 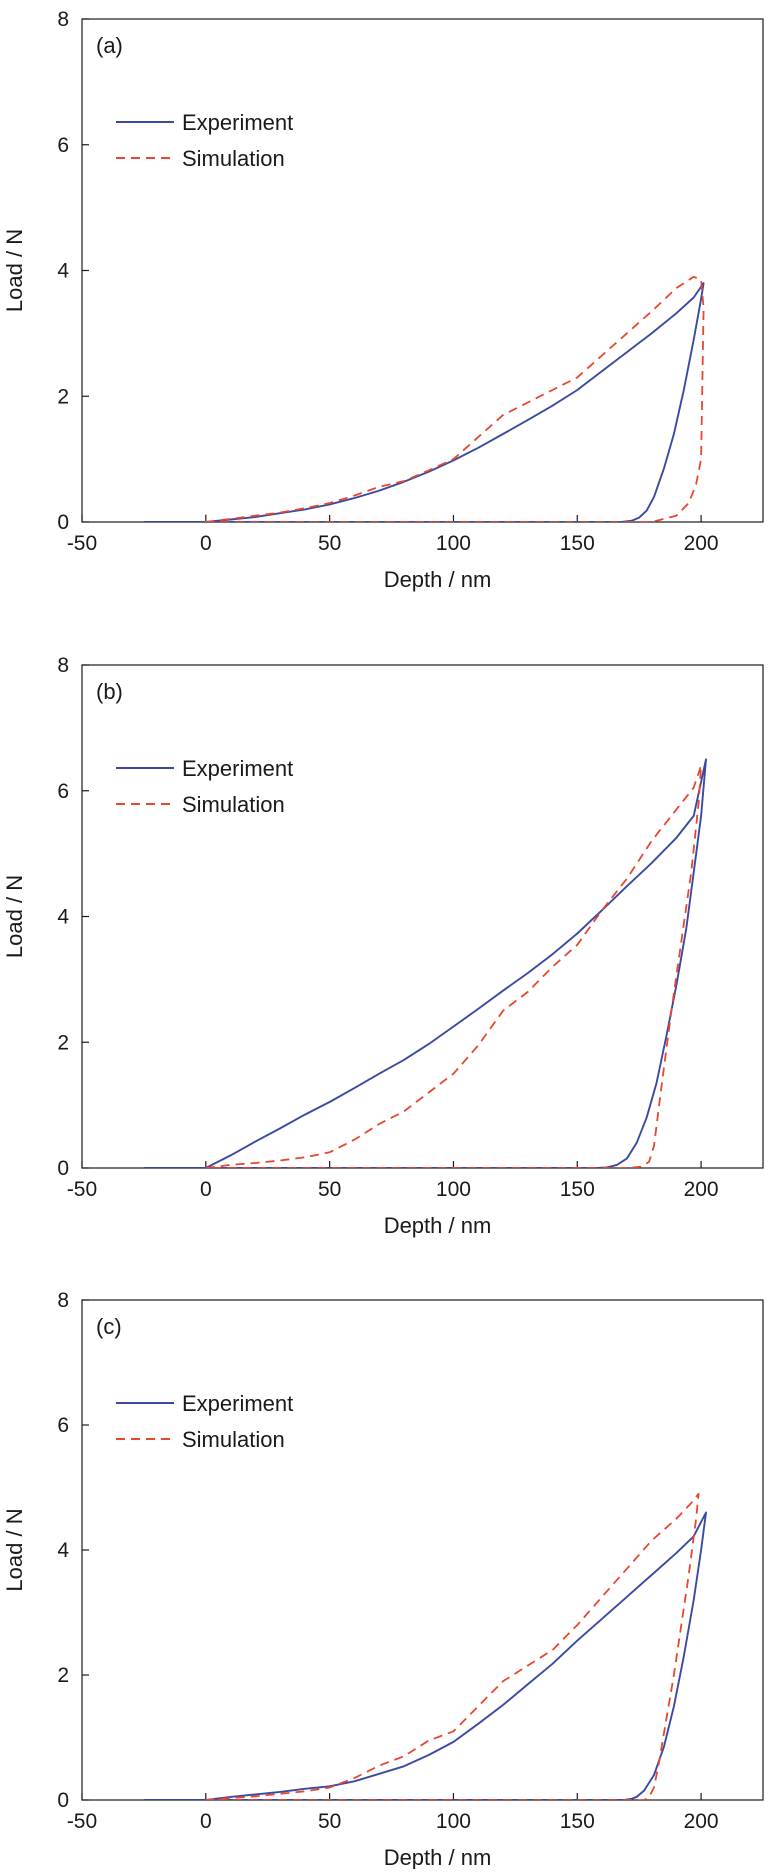 What do you see at coordinates (109, 45) in the screenshot?
I see `panel-label: (a)` at bounding box center [109, 45].